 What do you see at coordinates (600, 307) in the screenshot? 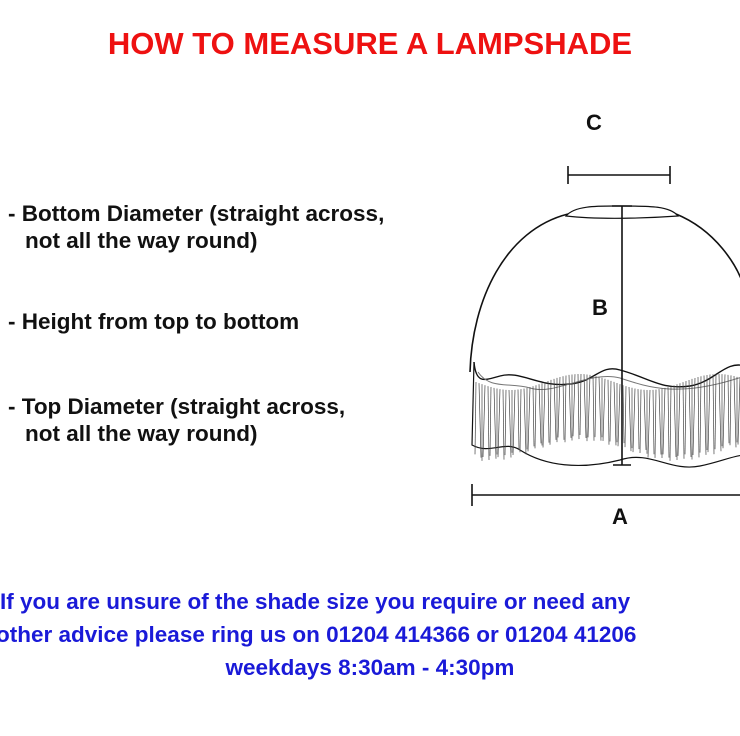
I see `label-b: B` at bounding box center [600, 307].